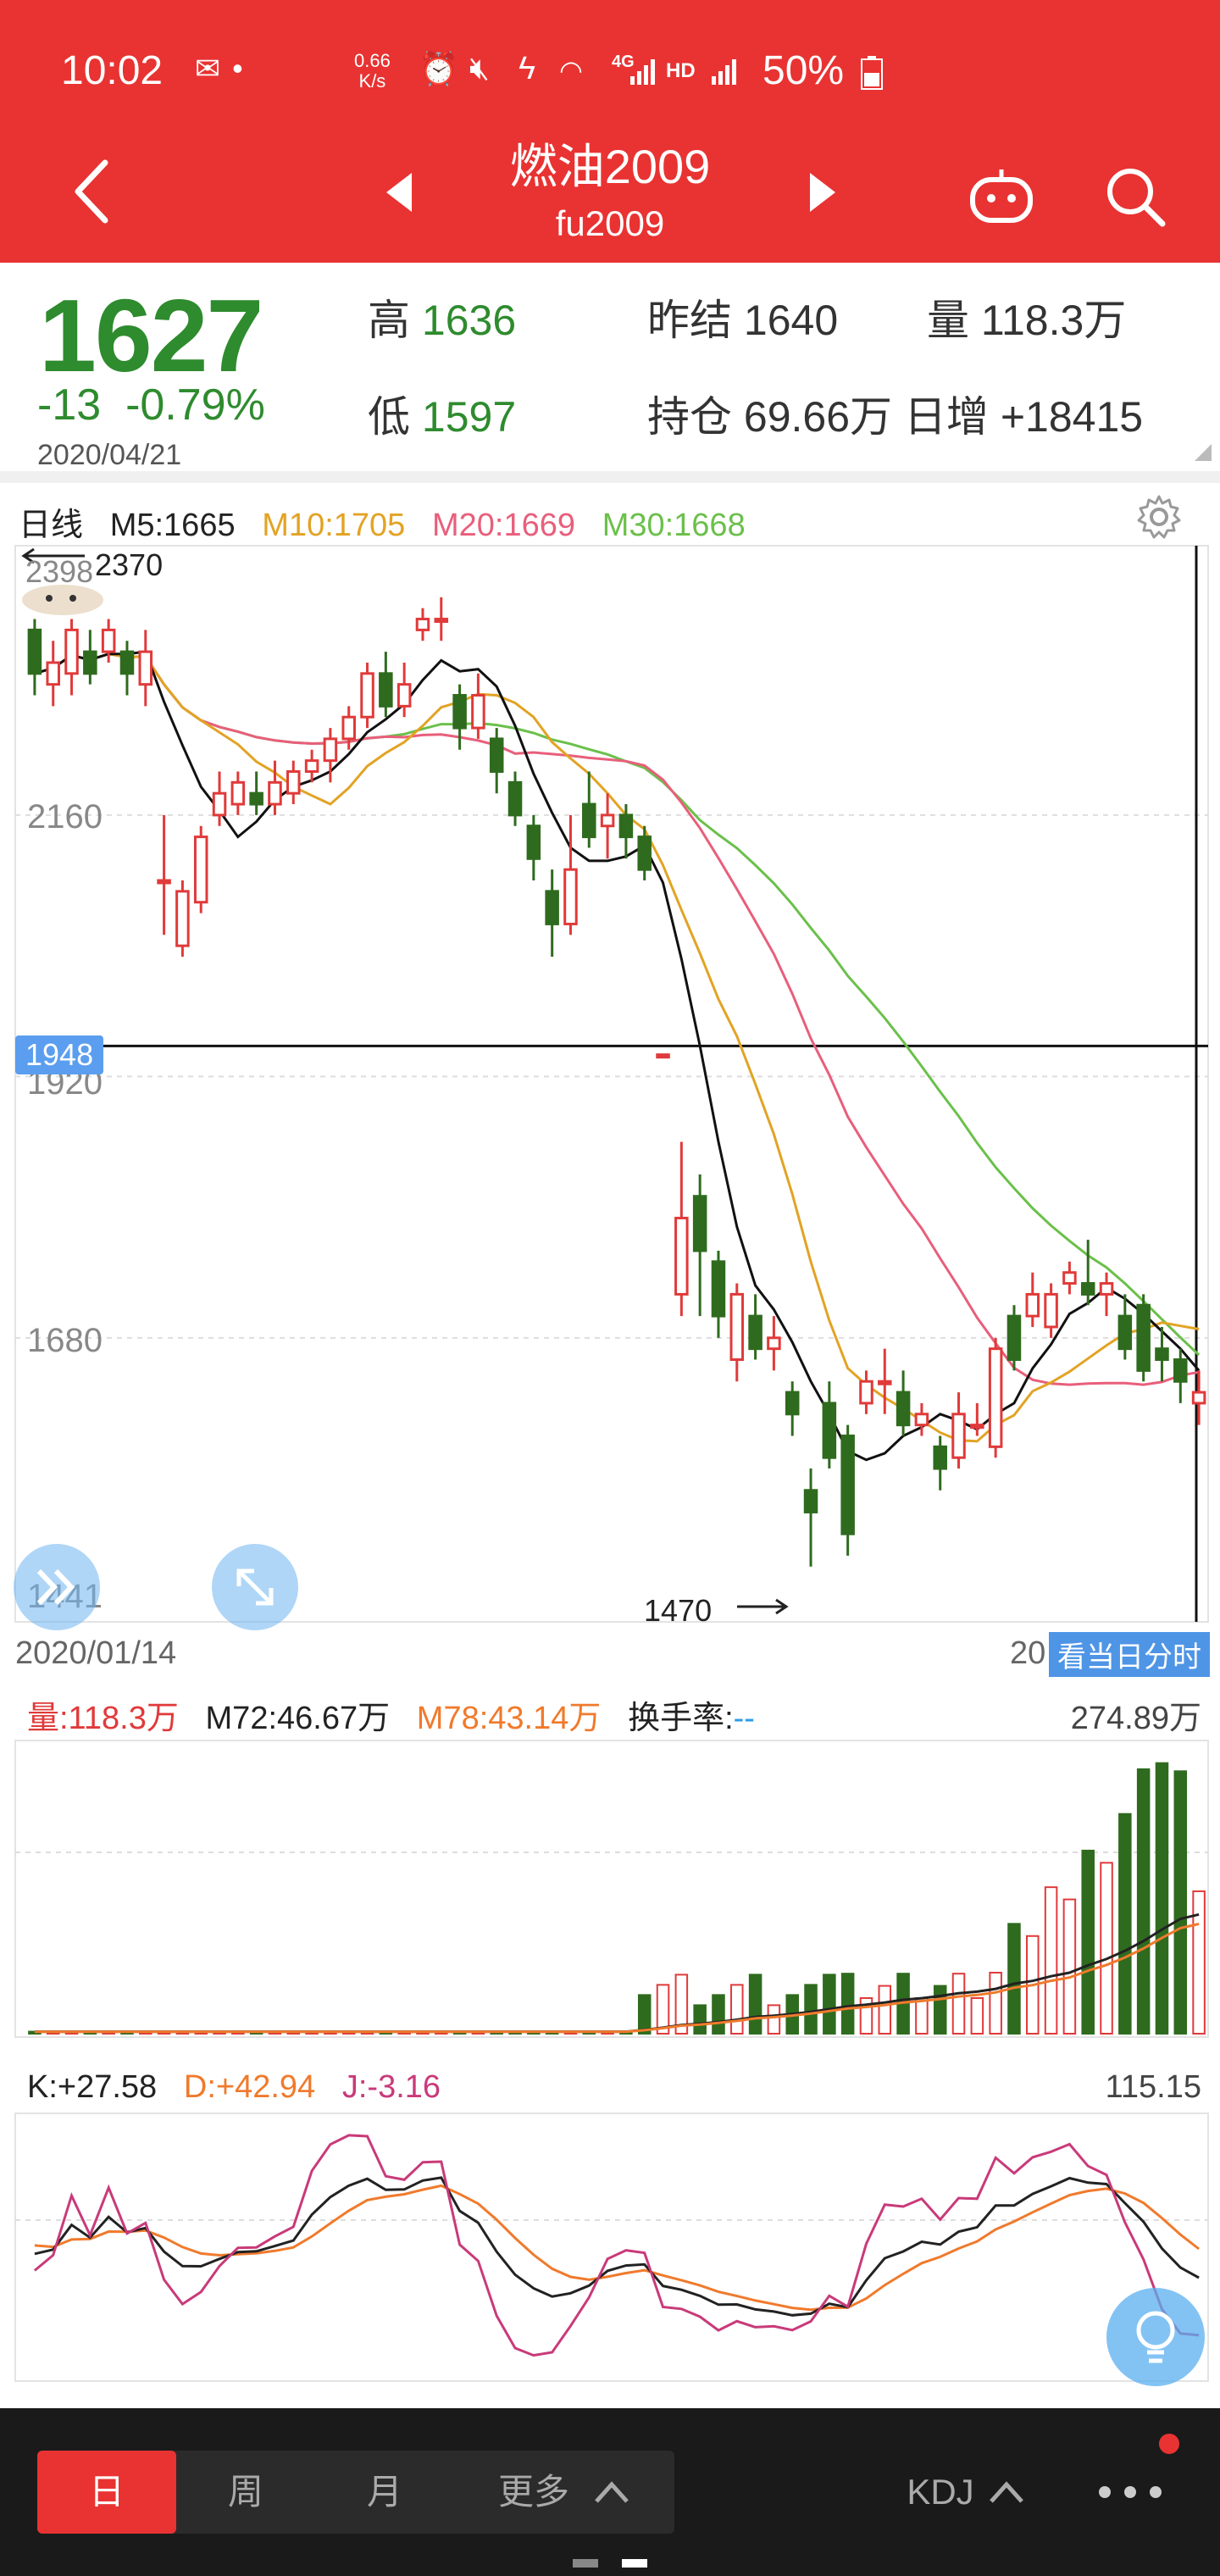 This screenshot has height=2576, width=1220. What do you see at coordinates (389, 417) in the screenshot?
I see `low-label: 低` at bounding box center [389, 417].